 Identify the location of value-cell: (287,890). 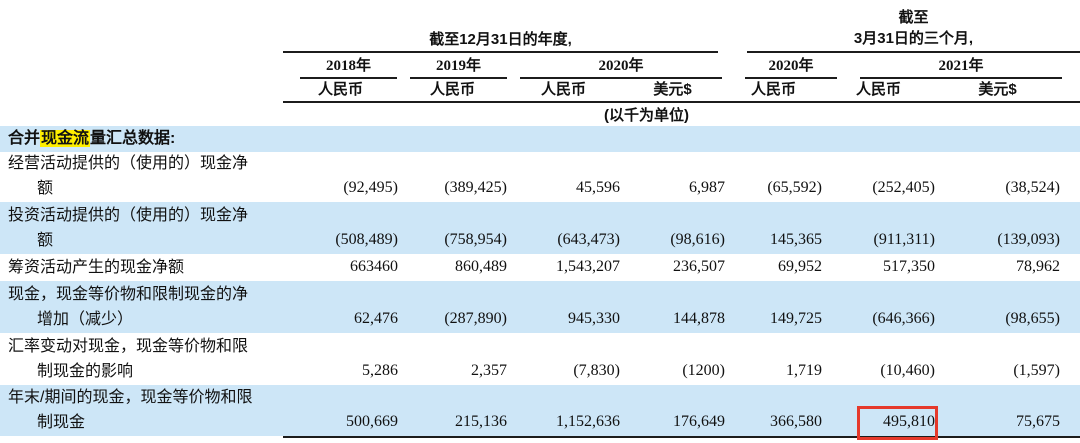
(475, 318).